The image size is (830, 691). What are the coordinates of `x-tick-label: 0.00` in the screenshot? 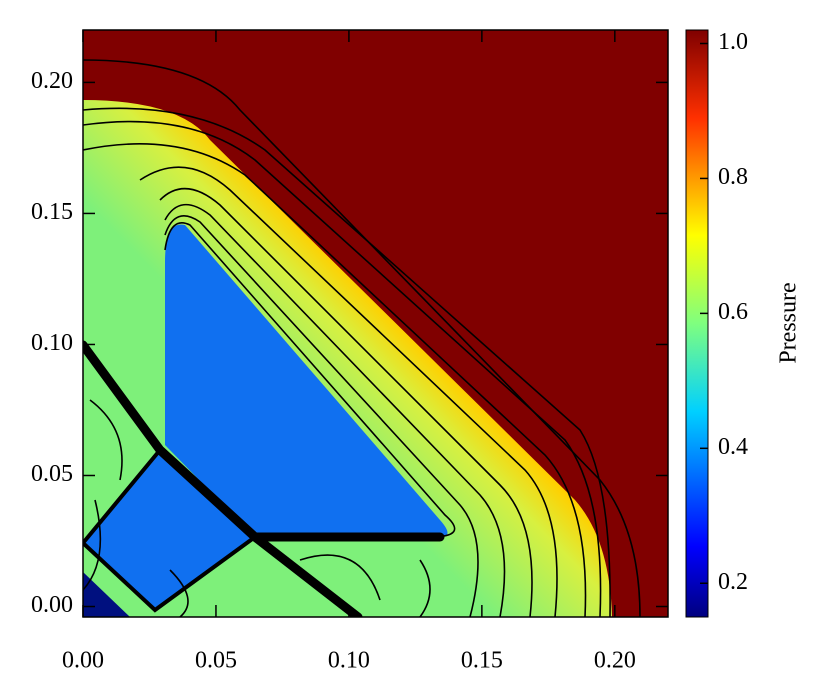 It's located at (83, 661).